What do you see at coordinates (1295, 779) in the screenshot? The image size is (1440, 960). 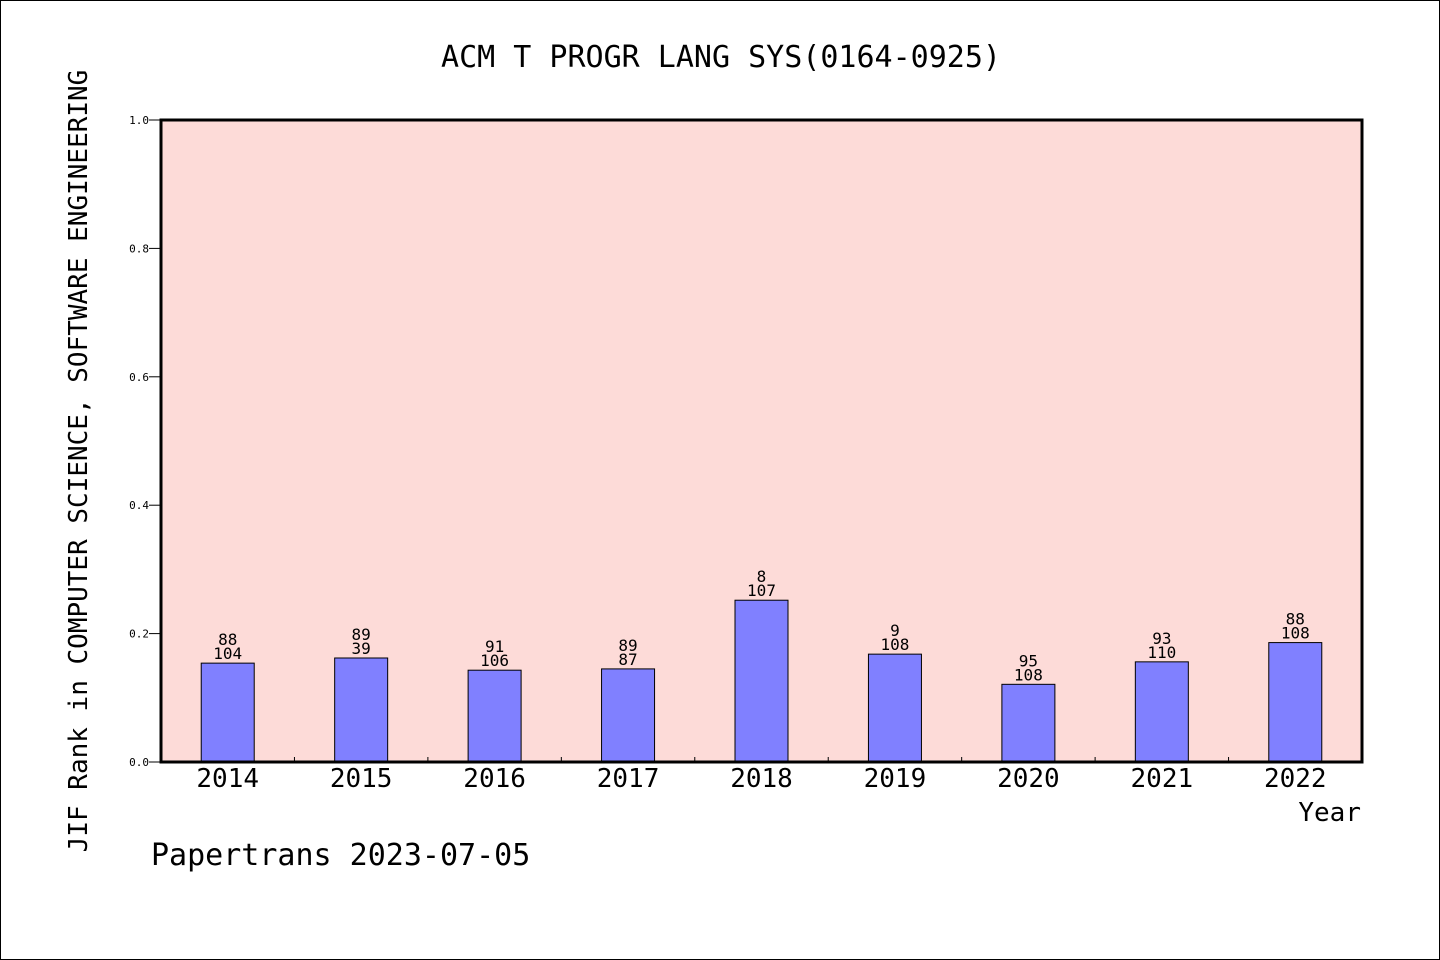 I see `x-tick-label-2022: 2022` at bounding box center [1295, 779].